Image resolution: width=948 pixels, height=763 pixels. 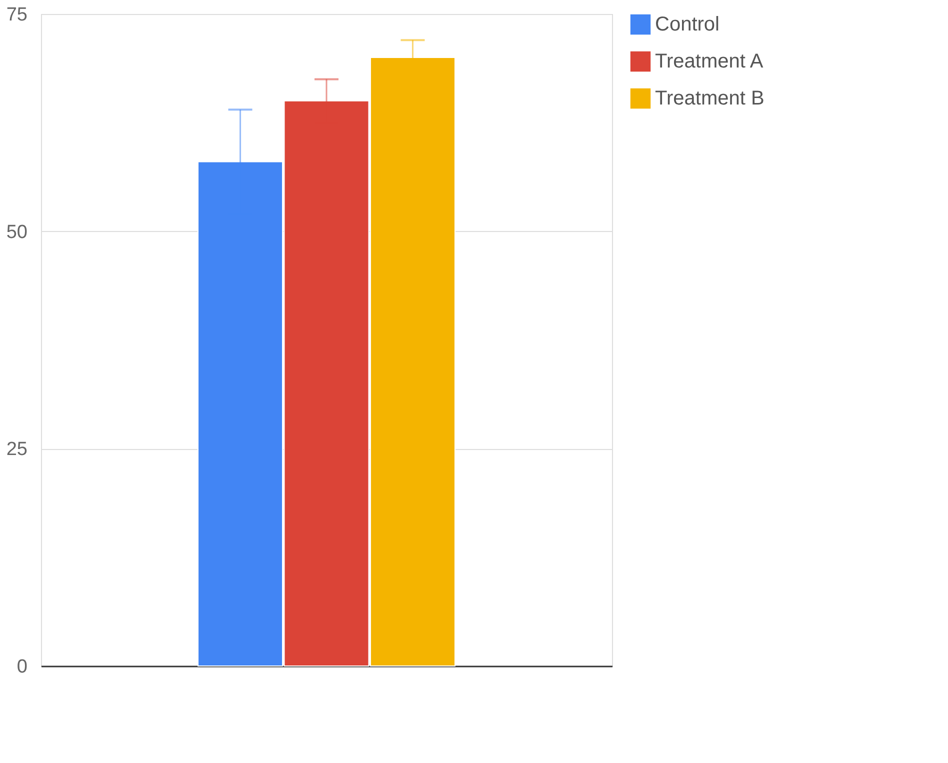 I want to click on y-tick-label: 0, so click(x=22, y=667).